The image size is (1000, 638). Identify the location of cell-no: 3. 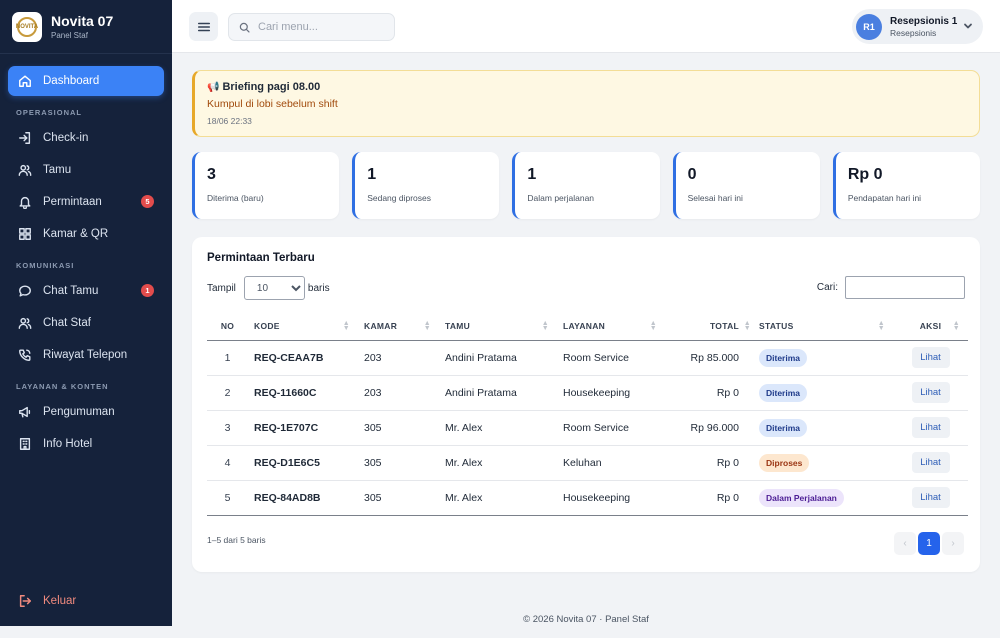
(227, 428).